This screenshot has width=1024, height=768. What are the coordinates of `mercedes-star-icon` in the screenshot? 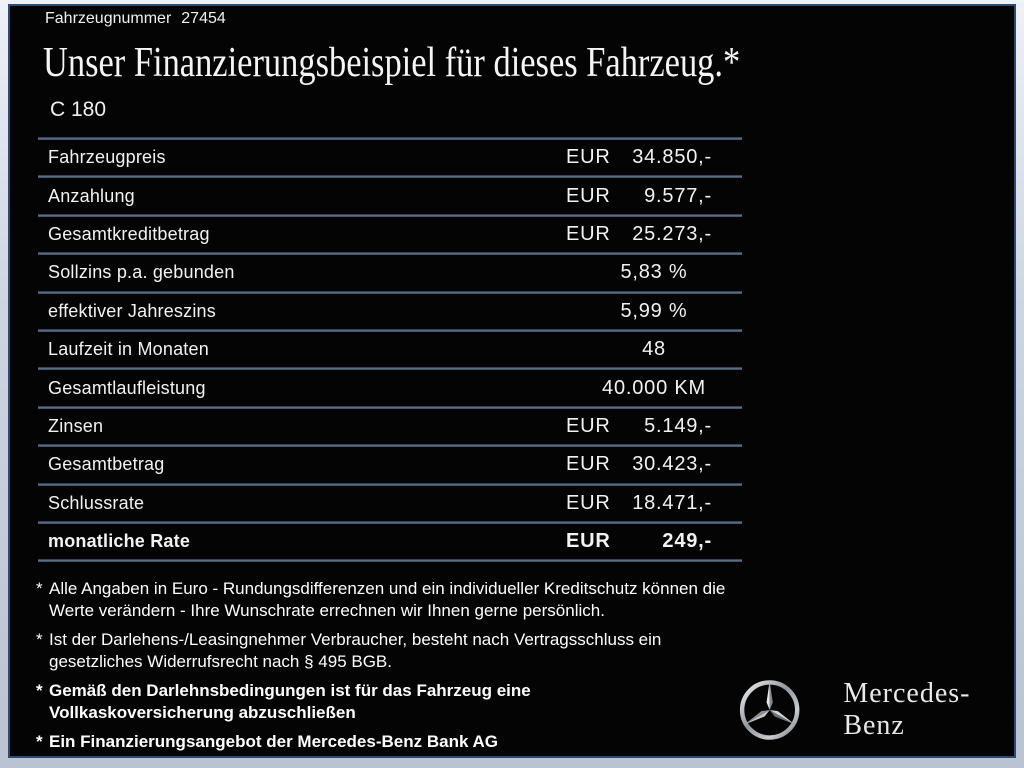 It's located at (769, 710).